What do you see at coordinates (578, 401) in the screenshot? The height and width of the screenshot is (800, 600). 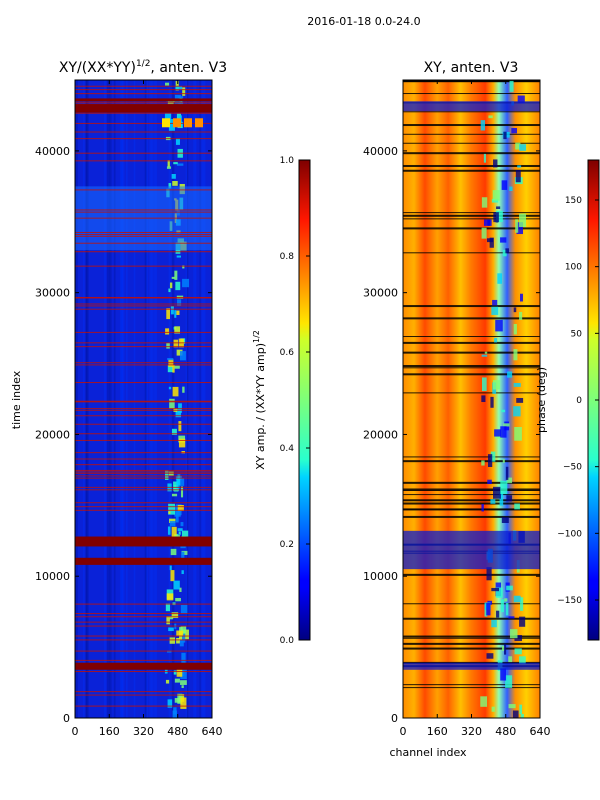 I see `right-colorbar-ticks: 150 100 50 0 −50 −100 −150` at bounding box center [578, 401].